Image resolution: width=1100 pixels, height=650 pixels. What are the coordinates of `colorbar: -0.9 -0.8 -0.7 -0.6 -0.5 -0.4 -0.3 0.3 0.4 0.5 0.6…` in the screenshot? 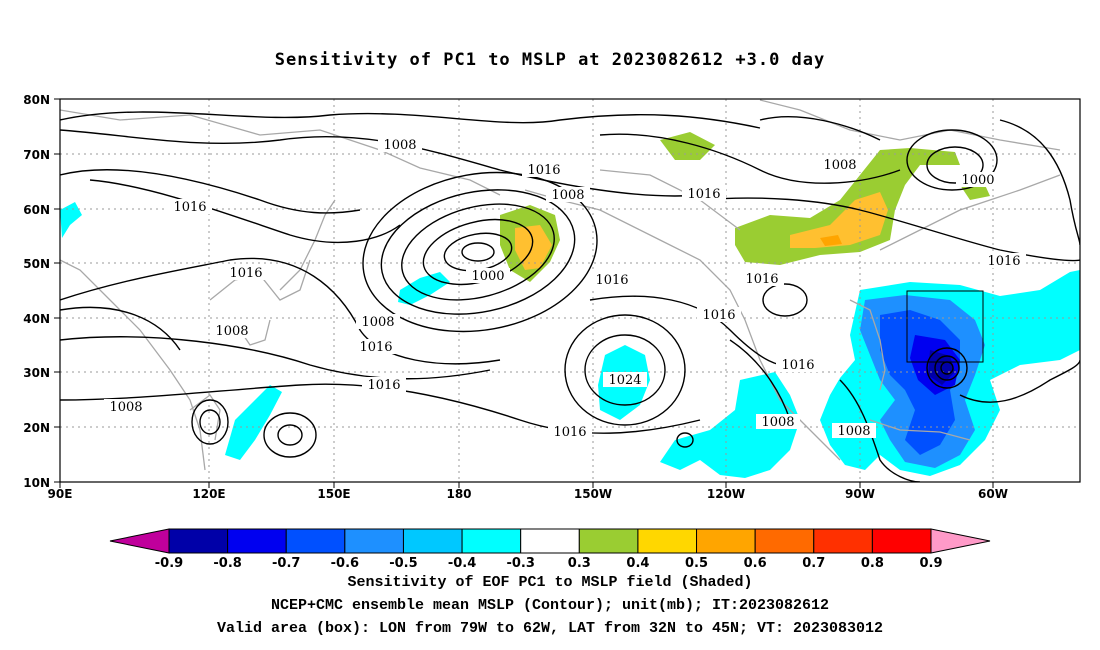 It's located at (550, 549).